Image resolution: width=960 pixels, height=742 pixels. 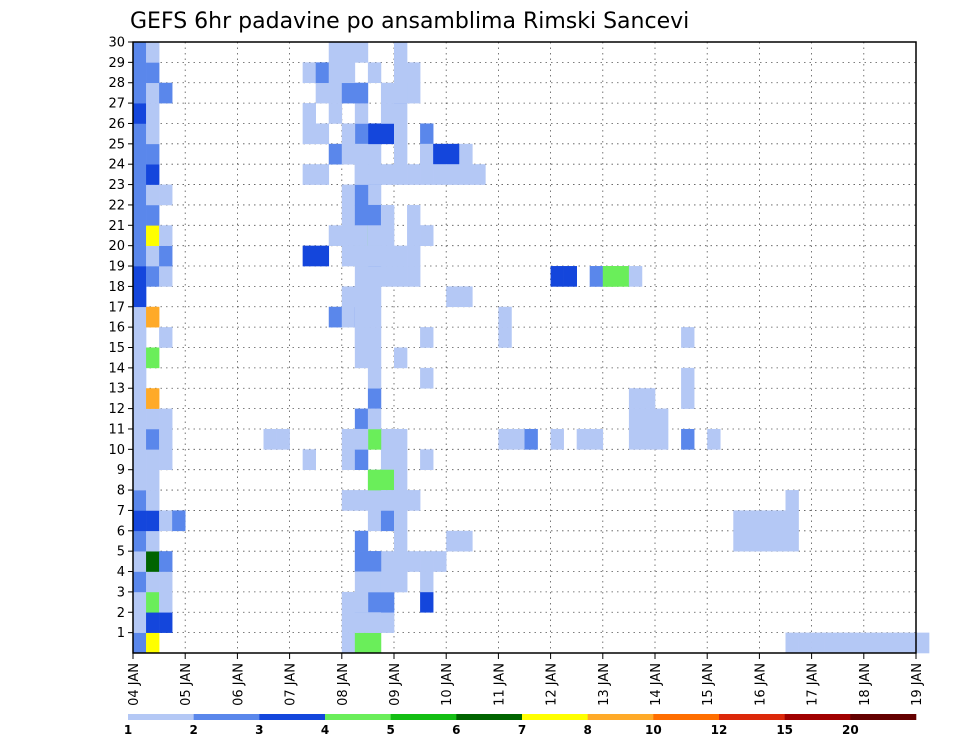 What do you see at coordinates (447, 684) in the screenshot?
I see `x-tick-label: 10 JAN` at bounding box center [447, 684].